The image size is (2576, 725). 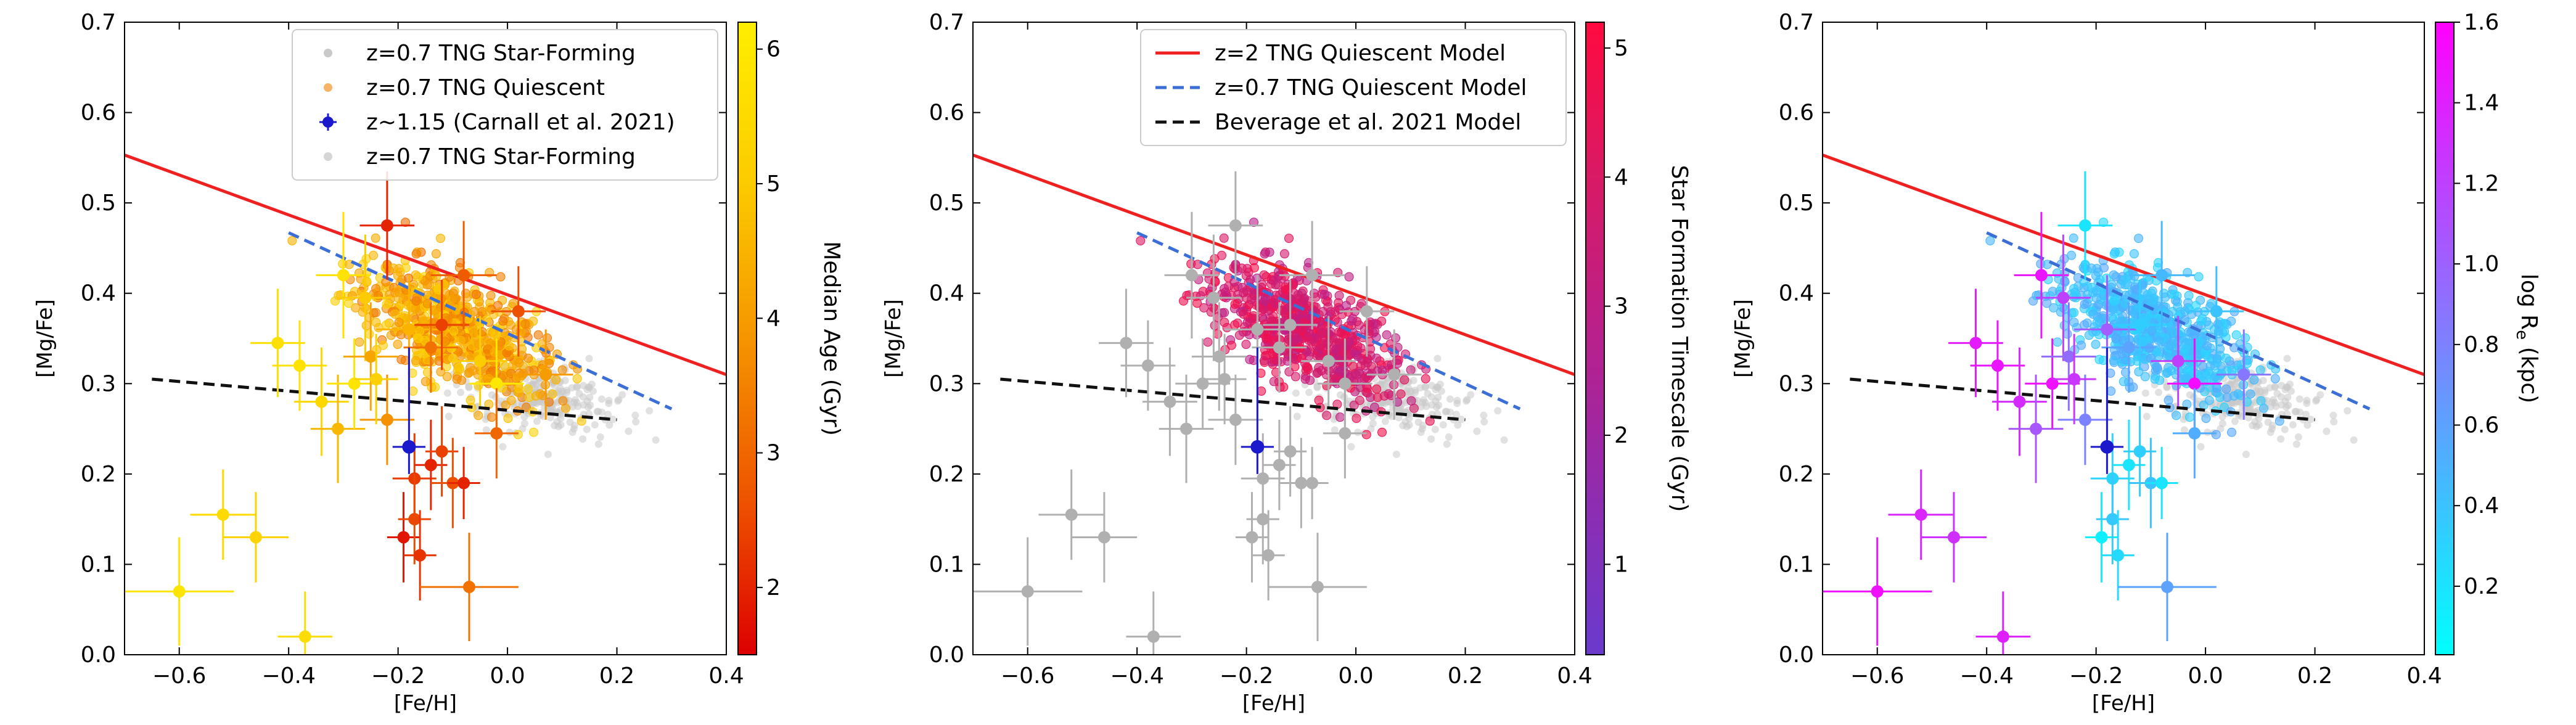 What do you see at coordinates (946, 293) in the screenshot?
I see `y-tick-label: 0.4` at bounding box center [946, 293].